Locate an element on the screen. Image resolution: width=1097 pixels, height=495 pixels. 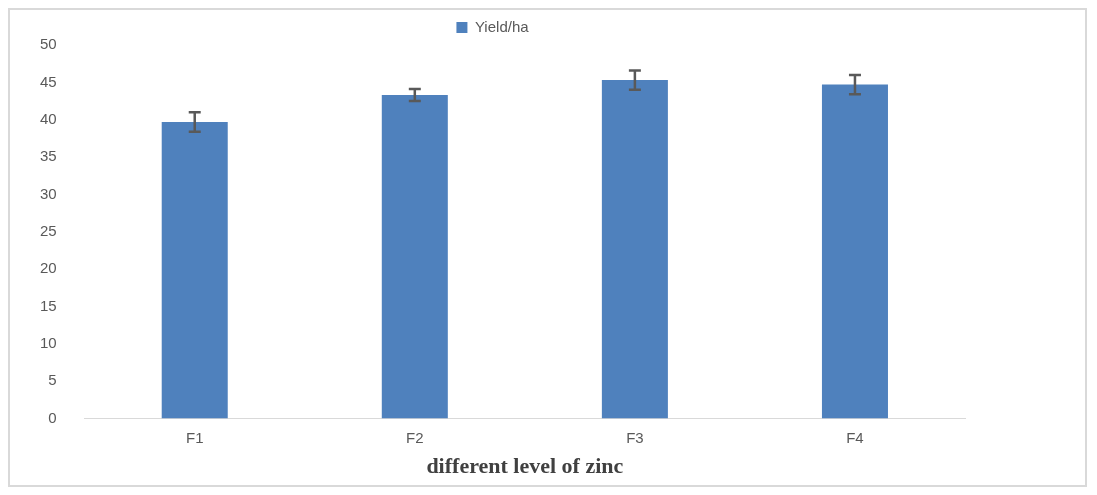
x-tick-label: F2 is located at coordinates (415, 437).